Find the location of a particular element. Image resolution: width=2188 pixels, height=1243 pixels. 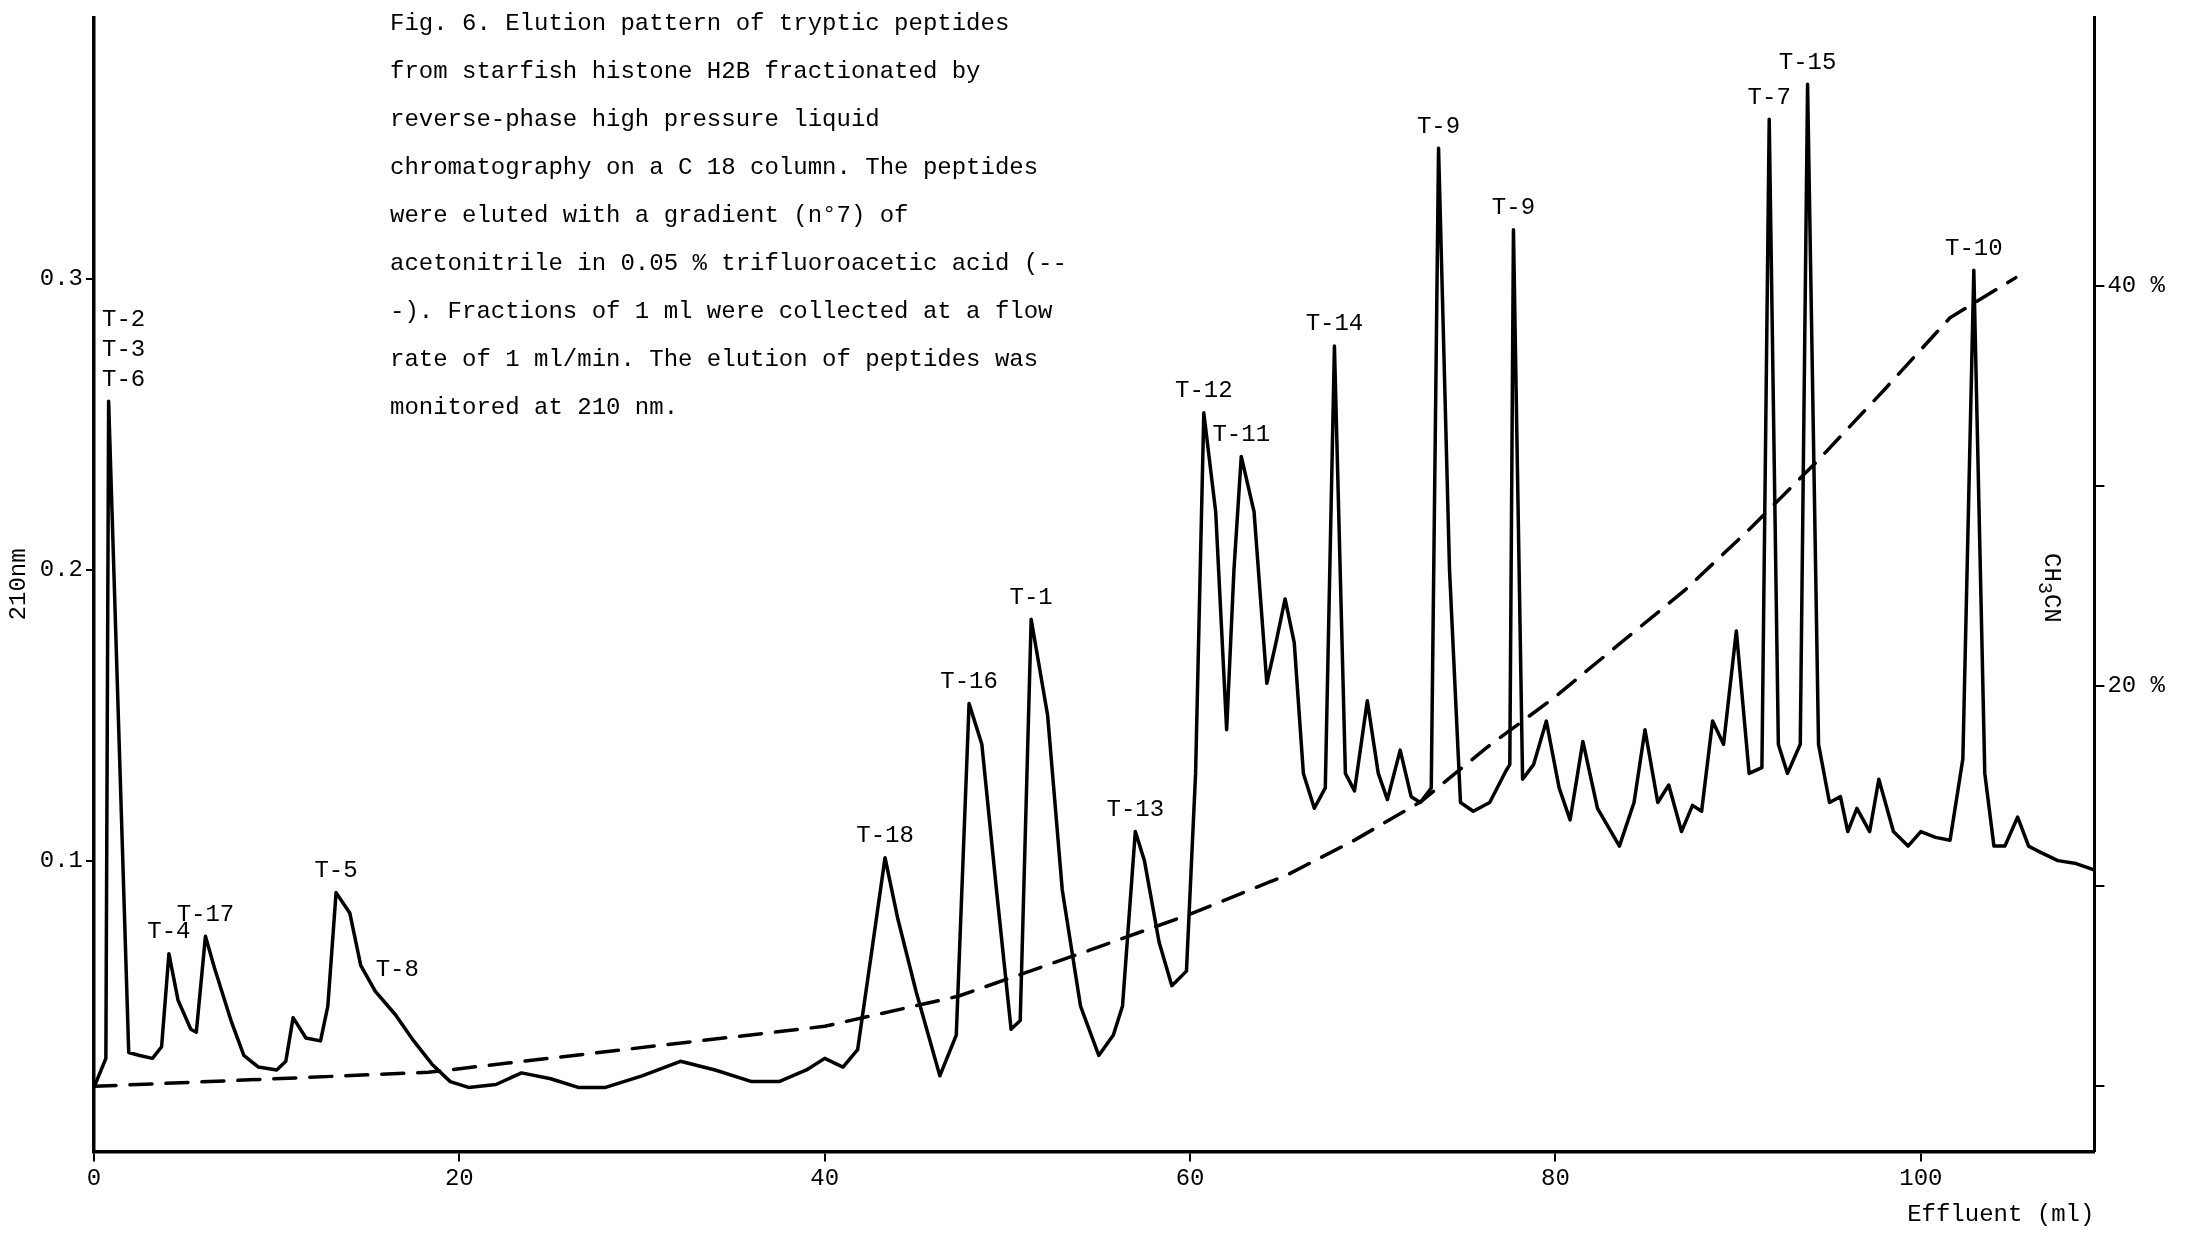

annotation: T-18 is located at coordinates (885, 836).